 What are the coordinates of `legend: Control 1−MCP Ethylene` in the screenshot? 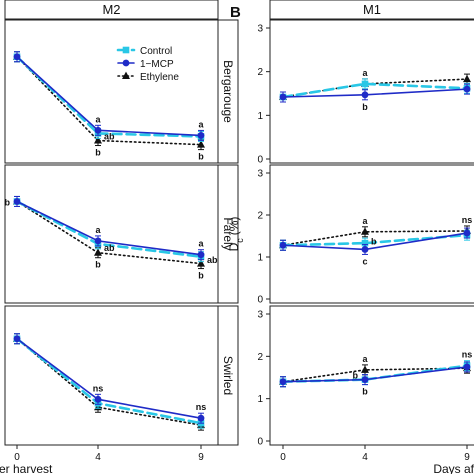 It's located at (147, 64).